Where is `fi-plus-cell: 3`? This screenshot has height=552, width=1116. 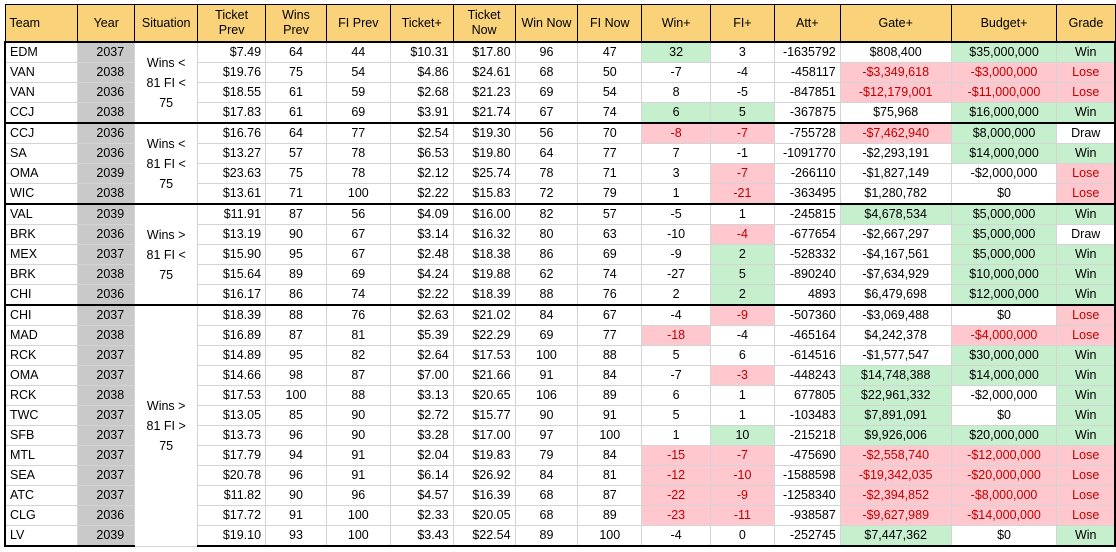 fi-plus-cell: 3 is located at coordinates (742, 52).